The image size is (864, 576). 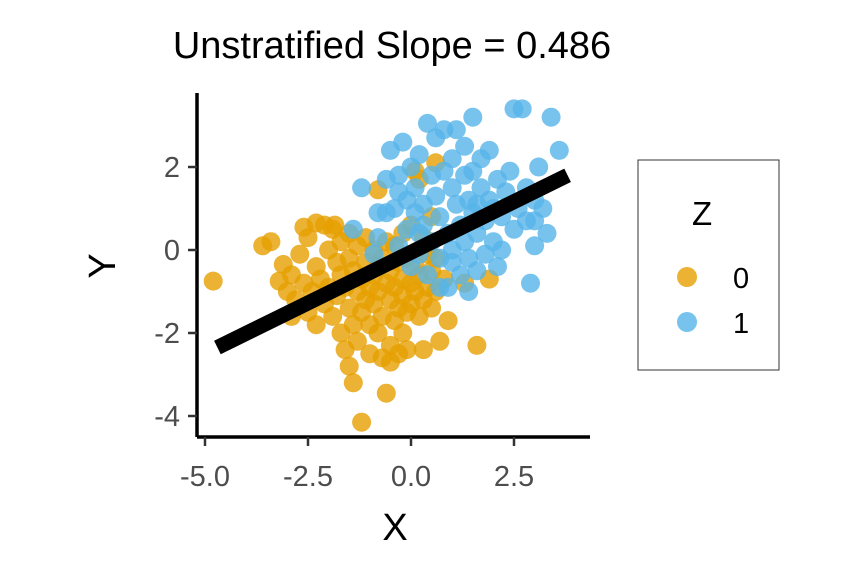 I want to click on legend-box, so click(x=708, y=265).